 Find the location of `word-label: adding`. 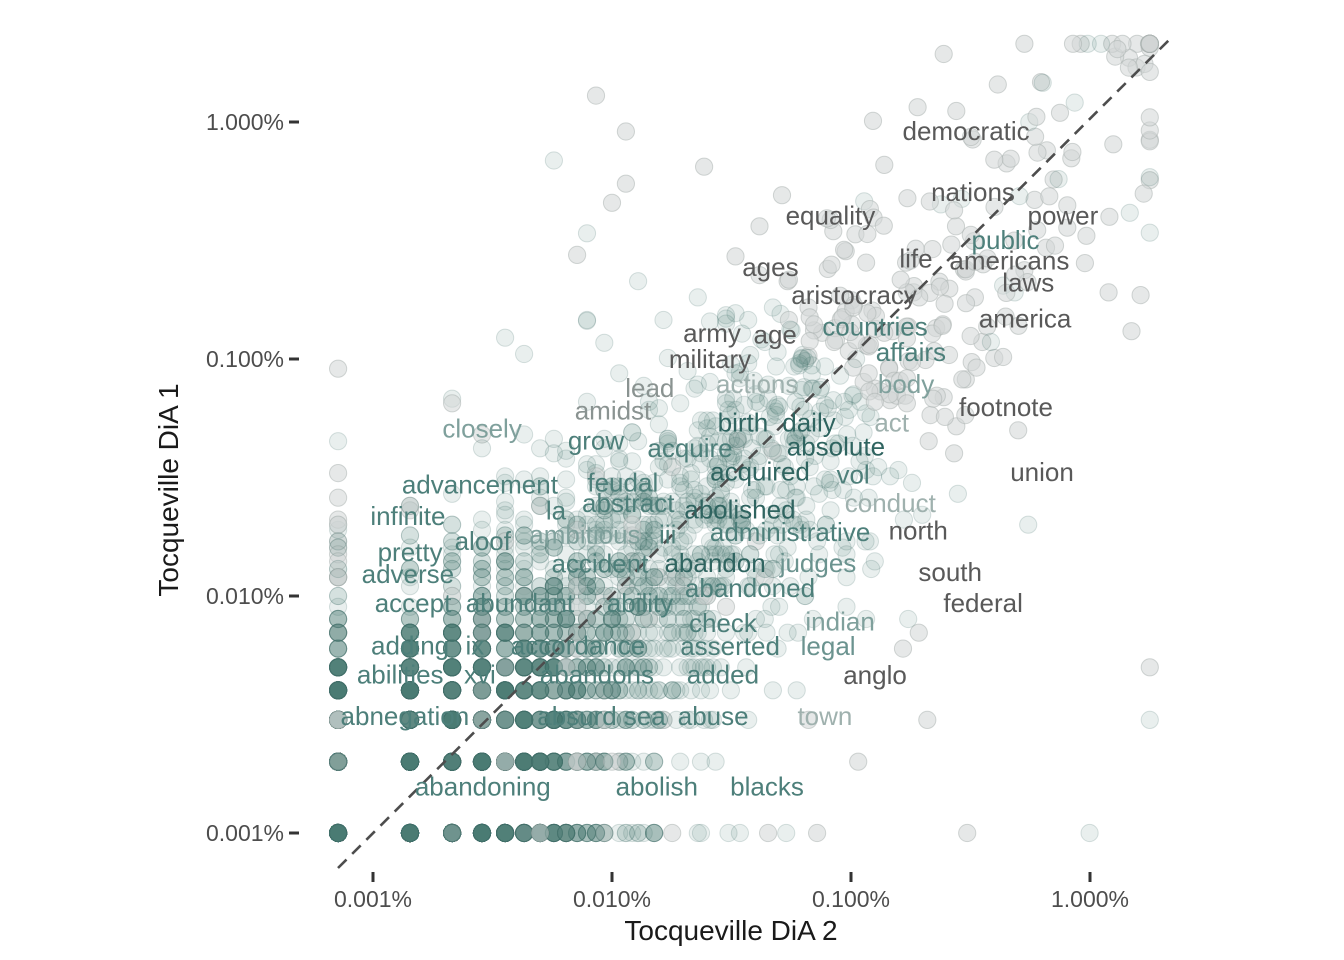

word-label: adding is located at coordinates (410, 646).